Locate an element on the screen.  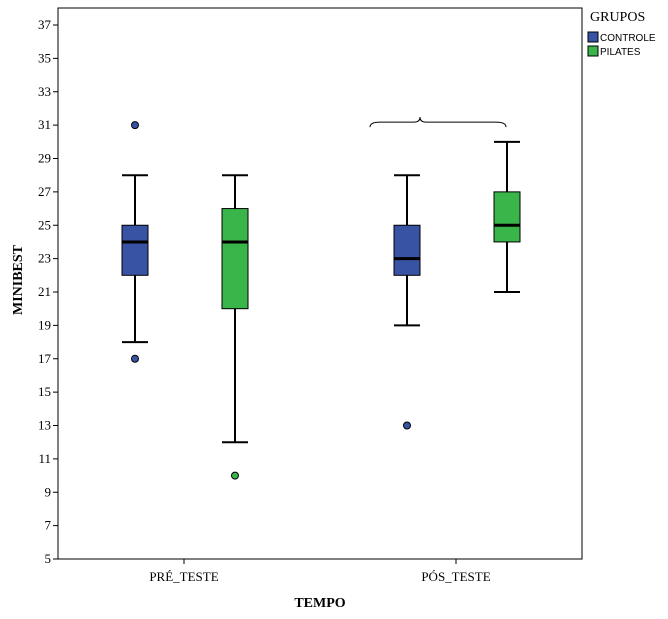
y-tick-label: 9 is located at coordinates (48, 491).